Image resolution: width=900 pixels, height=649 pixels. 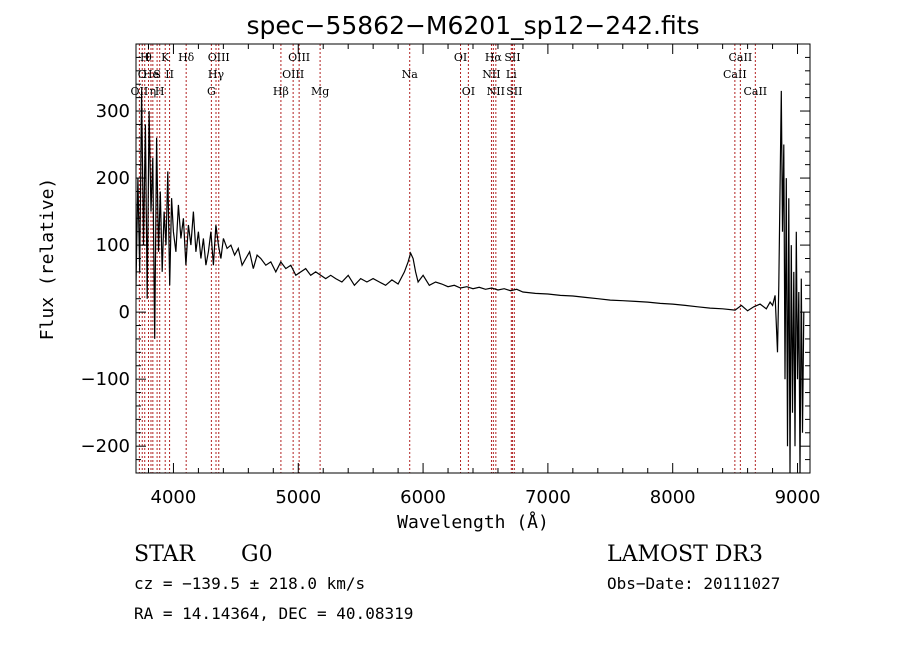 What do you see at coordinates (113, 178) in the screenshot?
I see `y-tick-label: 200` at bounding box center [113, 178].